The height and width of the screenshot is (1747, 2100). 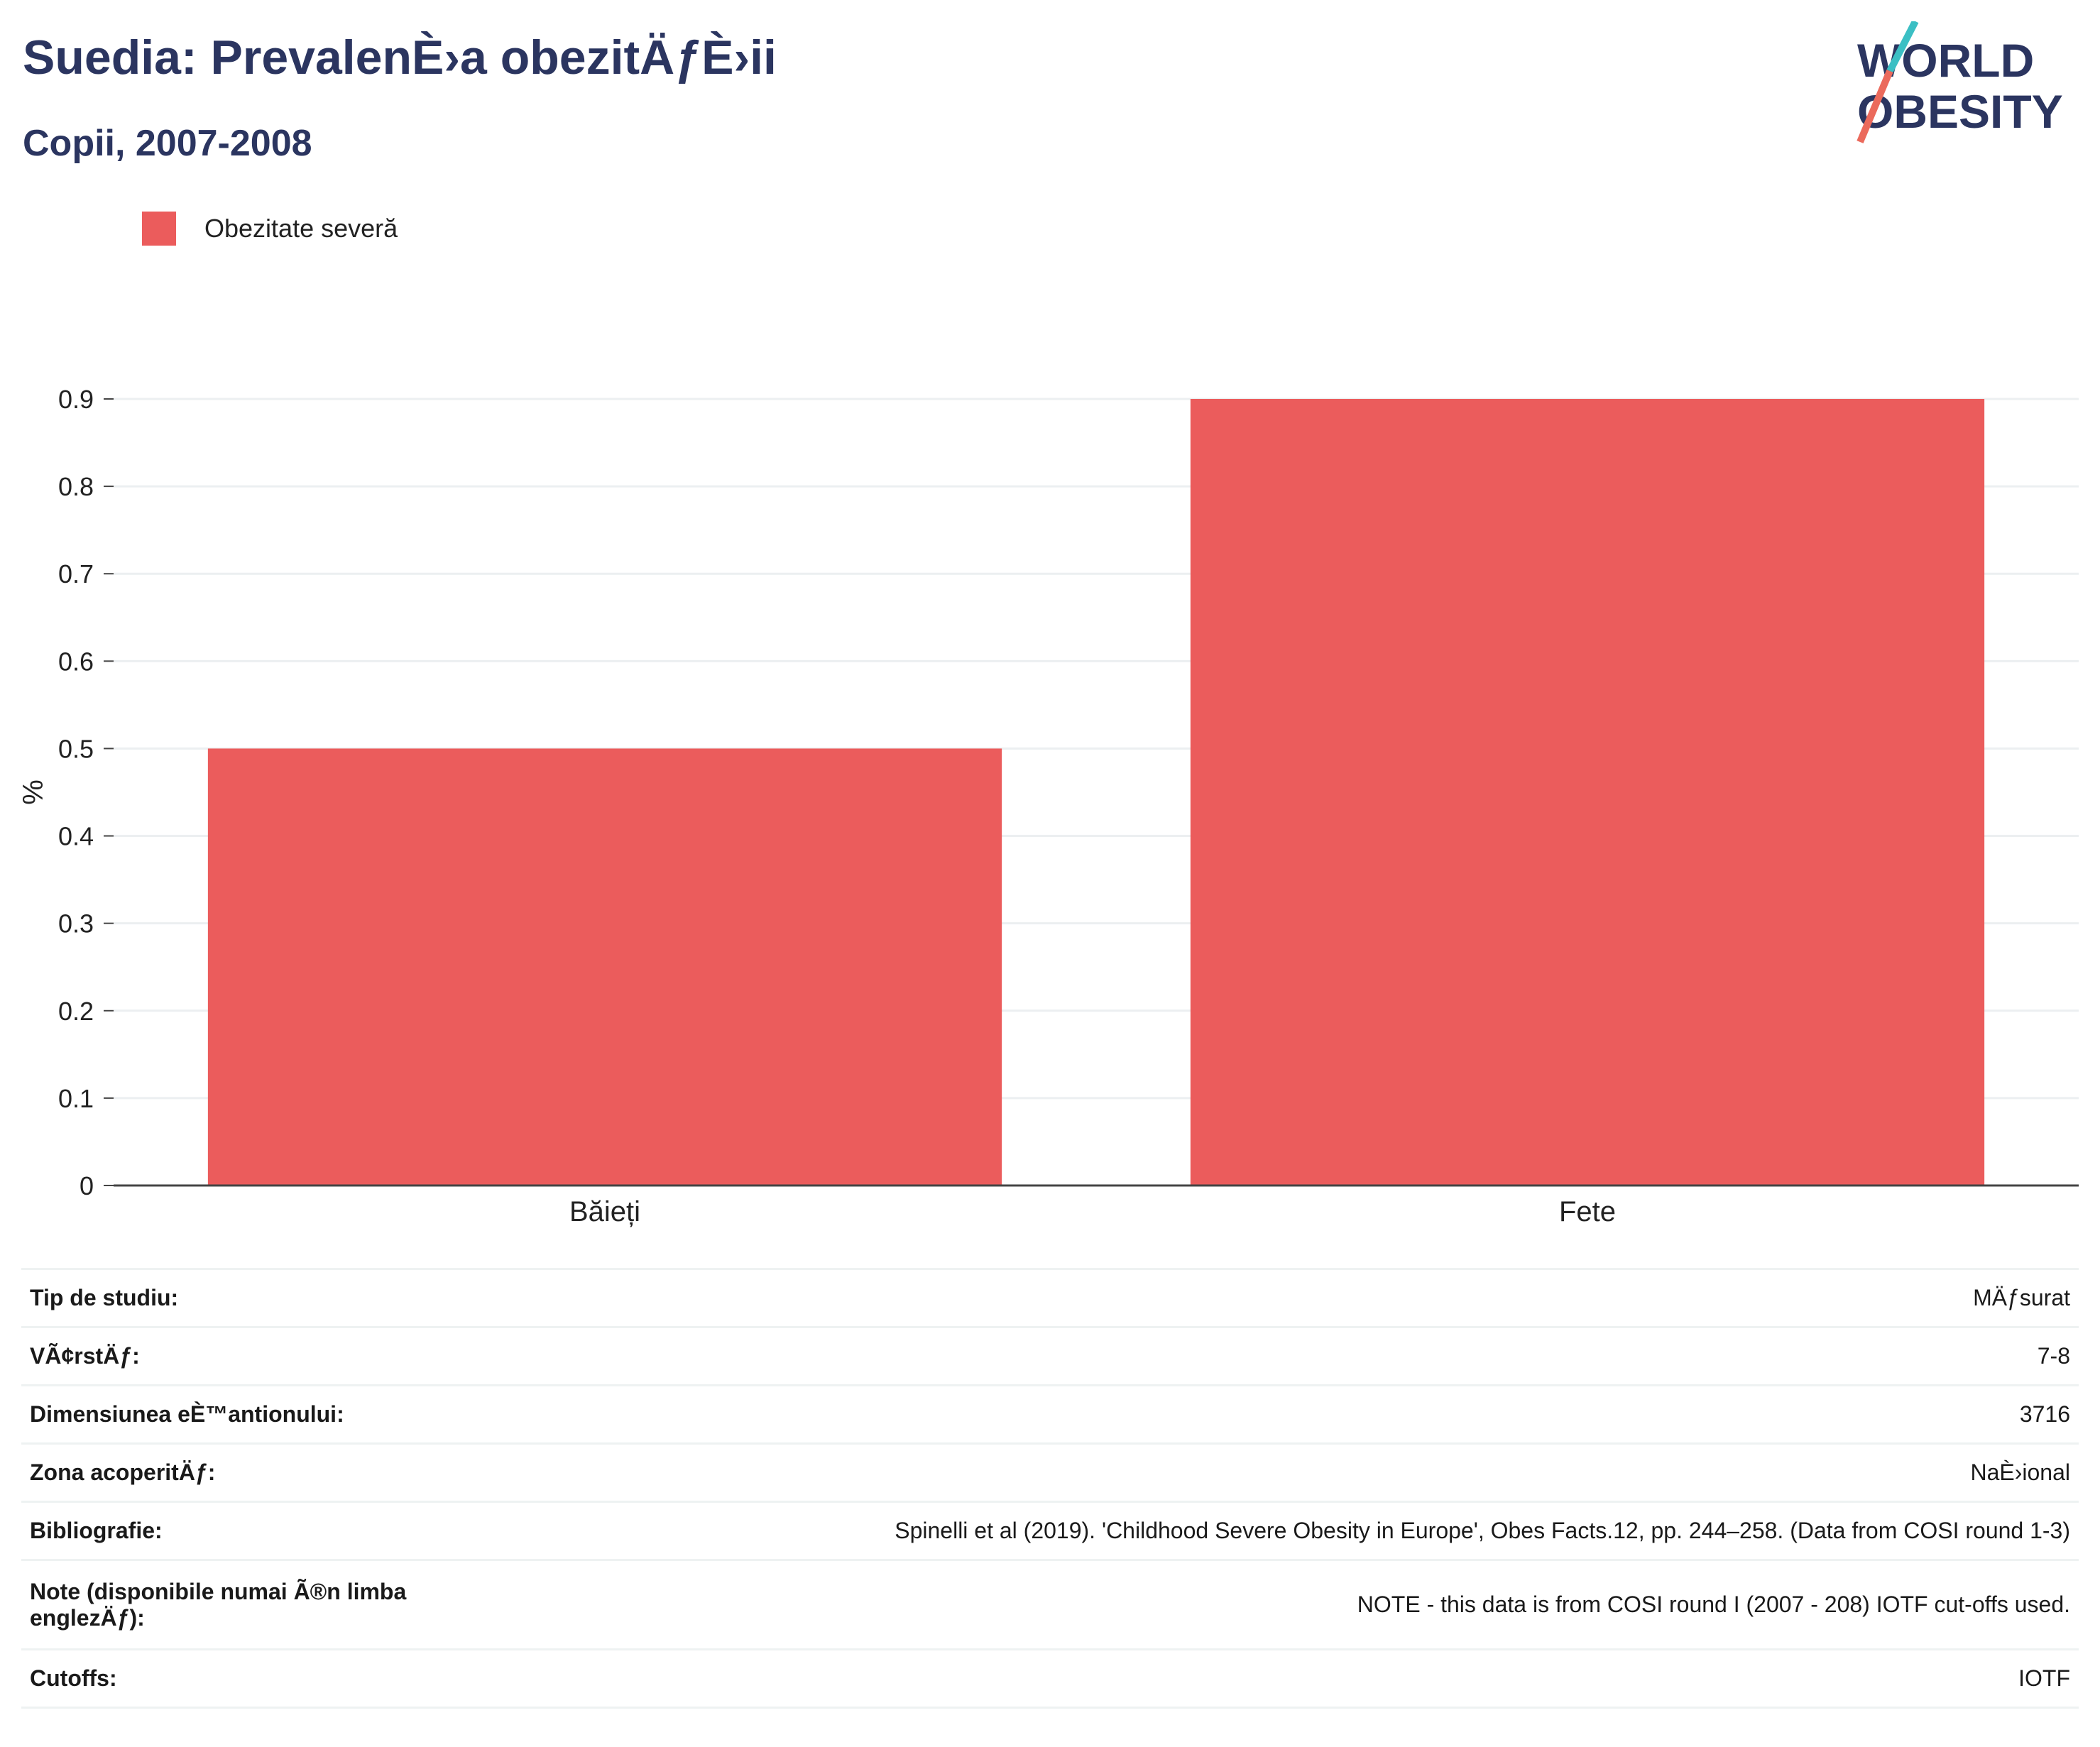 I want to click on info-key: Zona acoperitÄƒ:, so click(x=257, y=1472).